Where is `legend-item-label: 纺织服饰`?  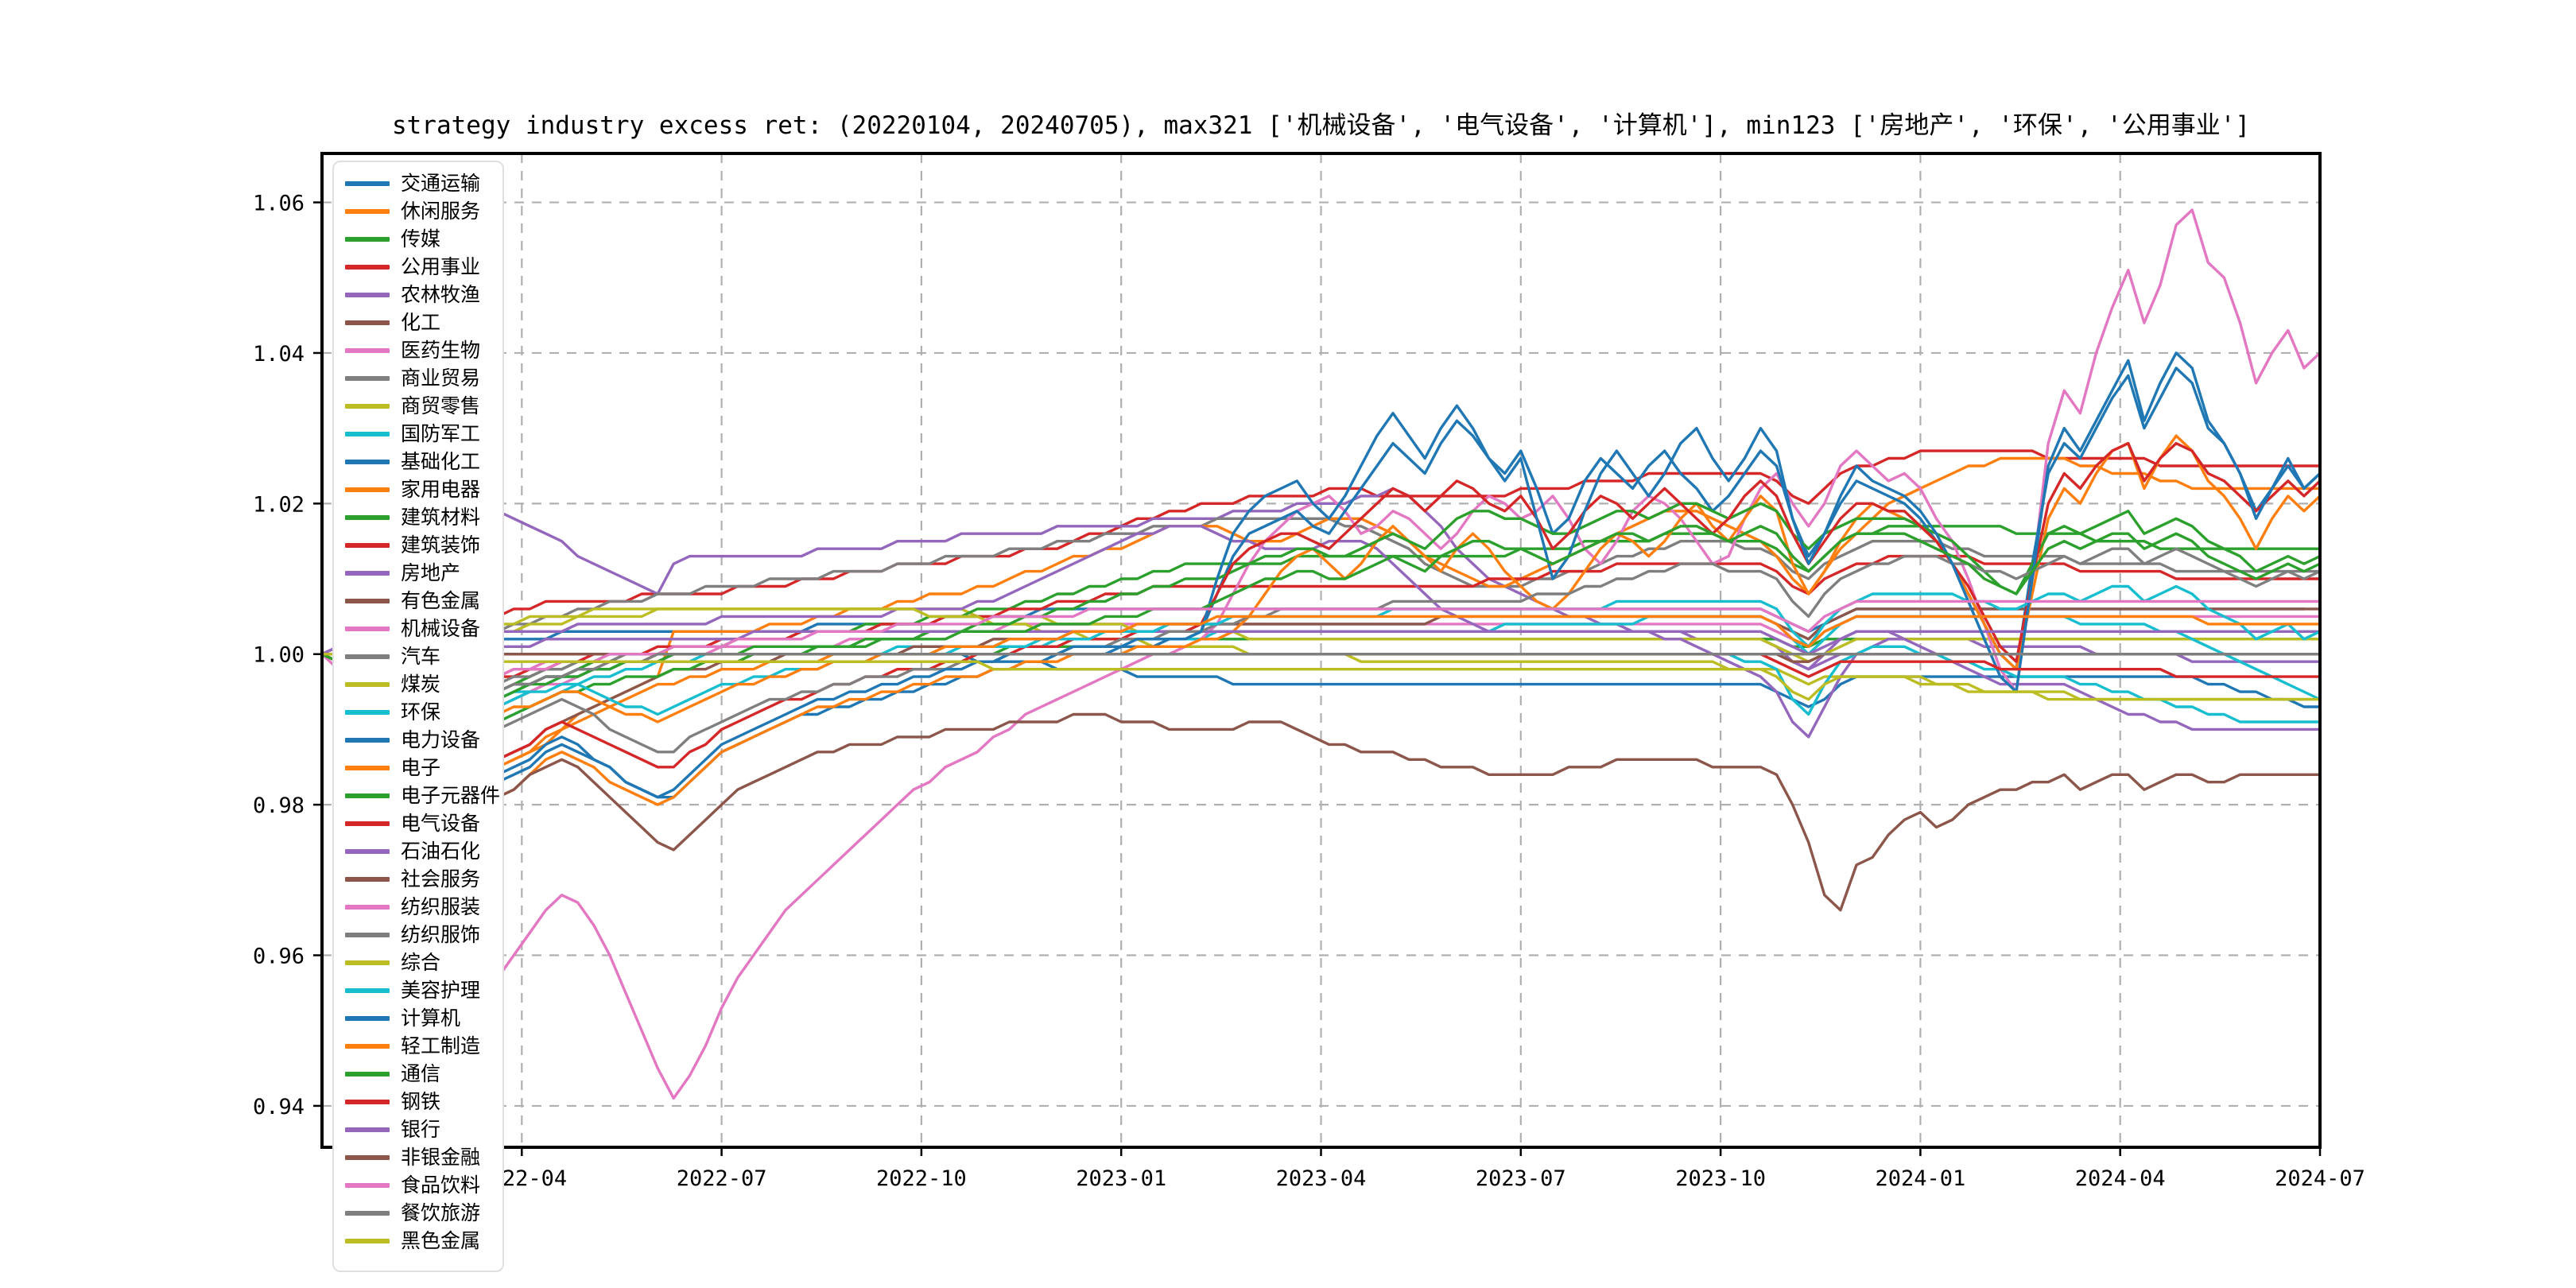
legend-item-label: 纺织服饰 is located at coordinates (441, 934).